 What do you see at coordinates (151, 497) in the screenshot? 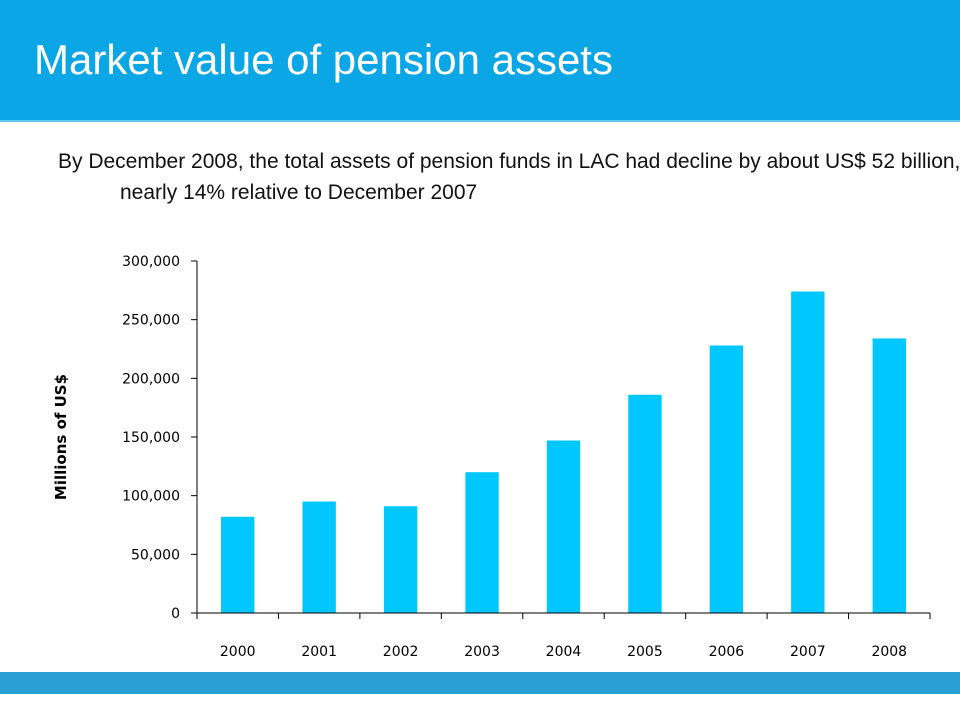
I see `y-tick-label: 100,000` at bounding box center [151, 497].